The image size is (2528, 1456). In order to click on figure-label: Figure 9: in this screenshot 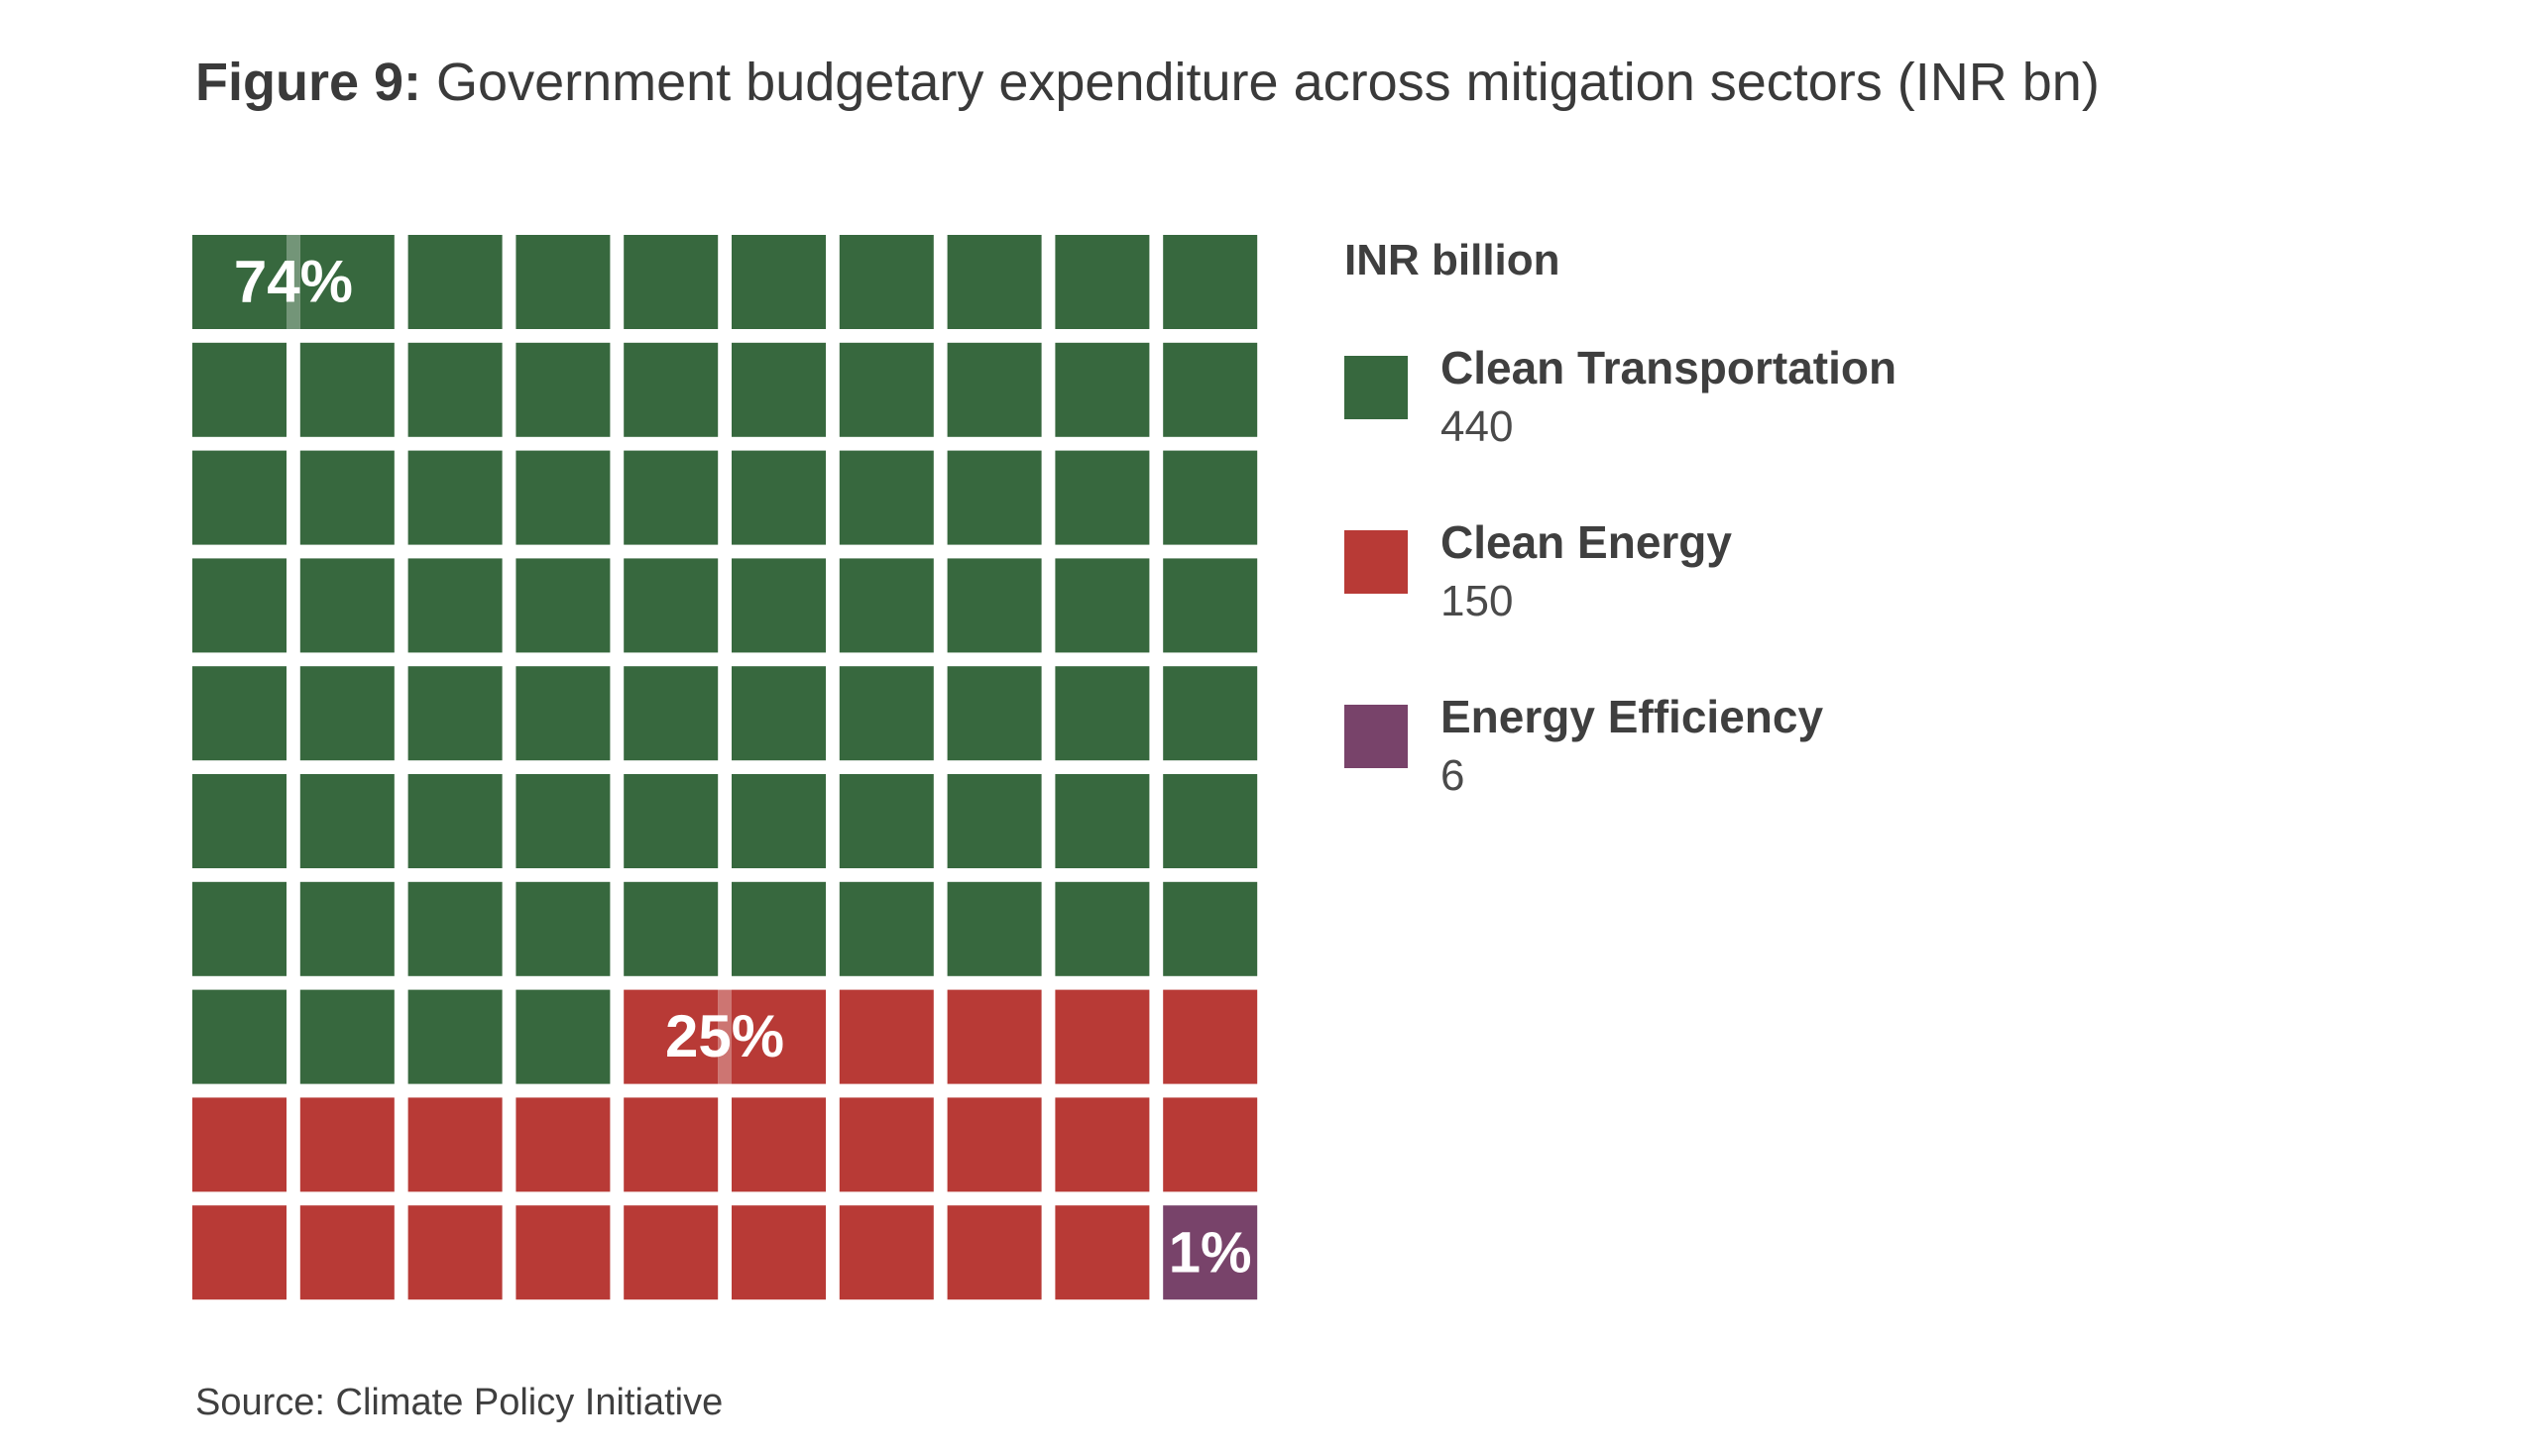, I will do `click(308, 82)`.